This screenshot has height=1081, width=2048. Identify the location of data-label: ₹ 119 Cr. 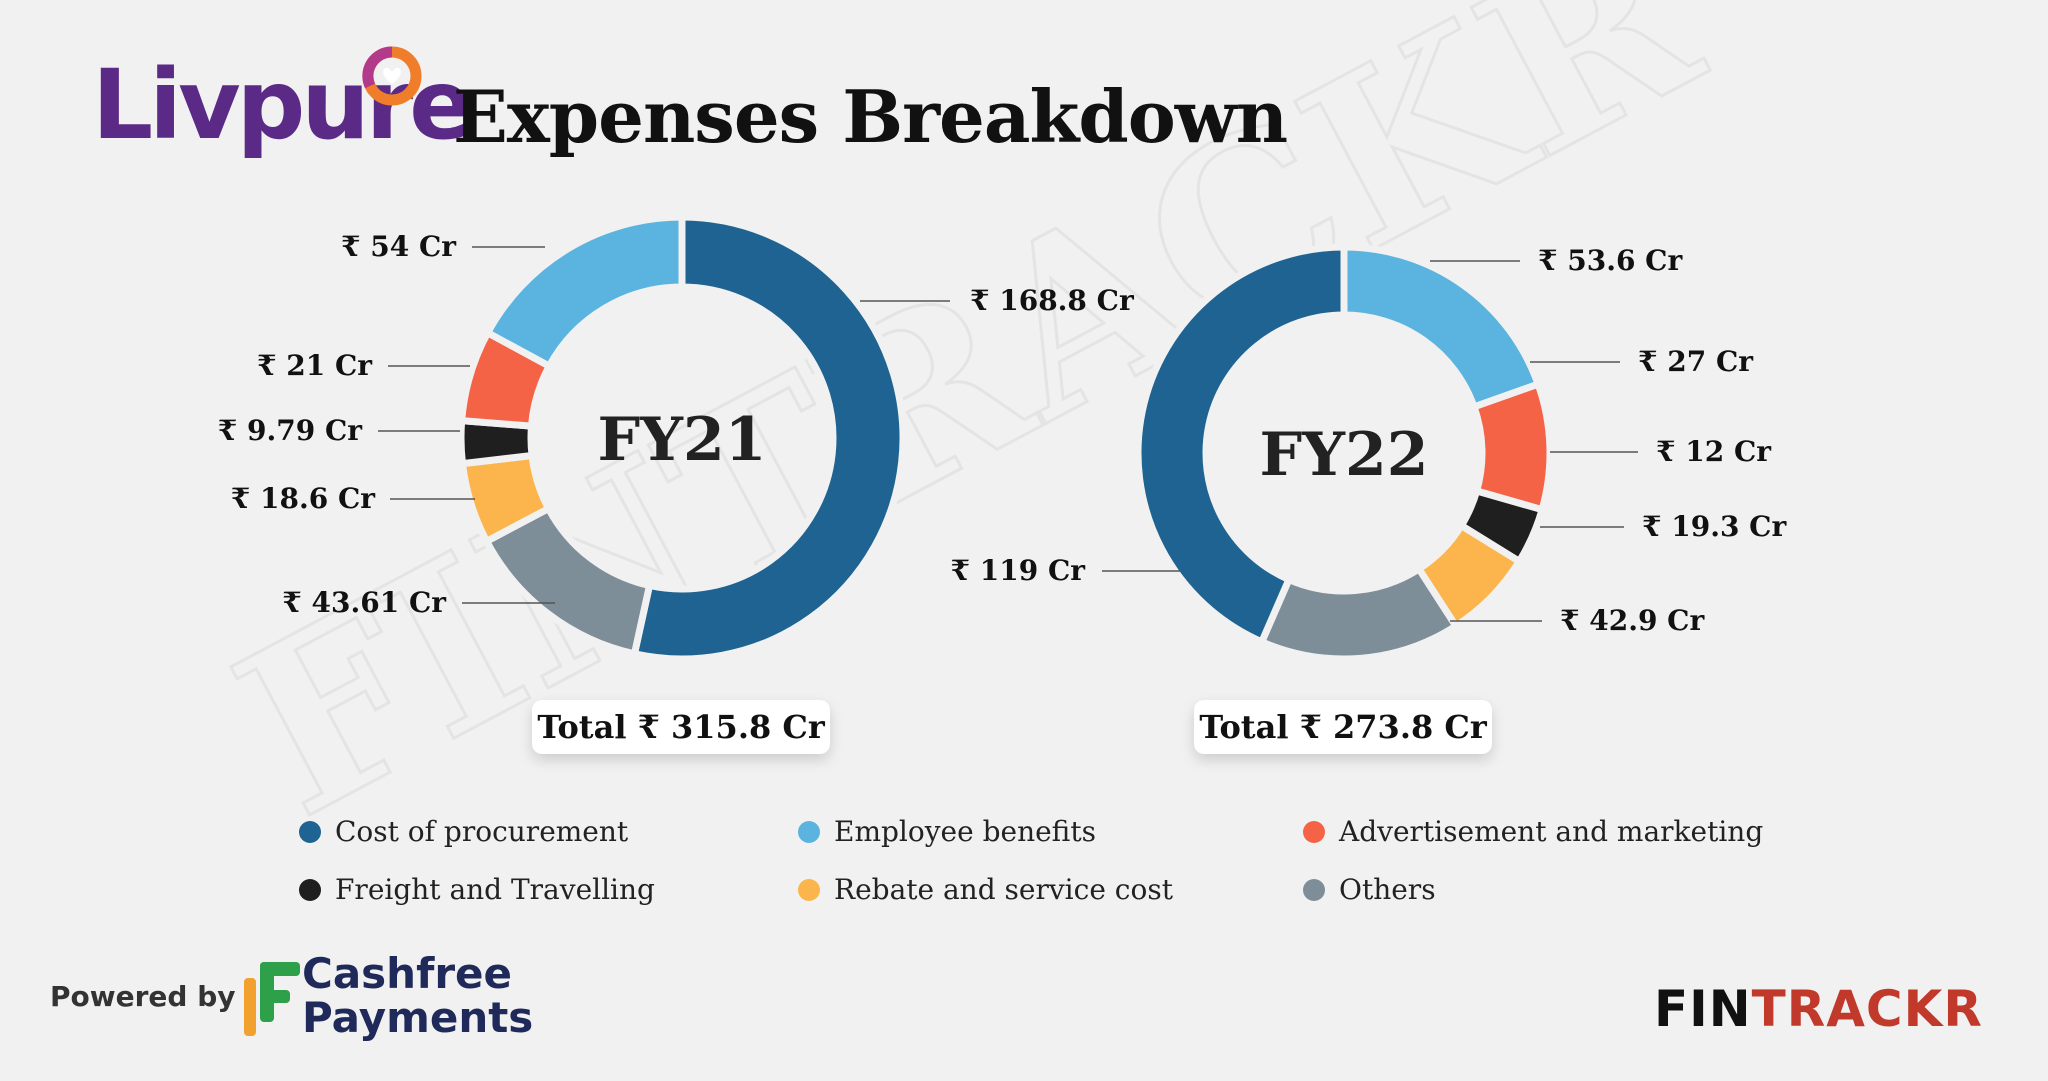
(1019, 570).